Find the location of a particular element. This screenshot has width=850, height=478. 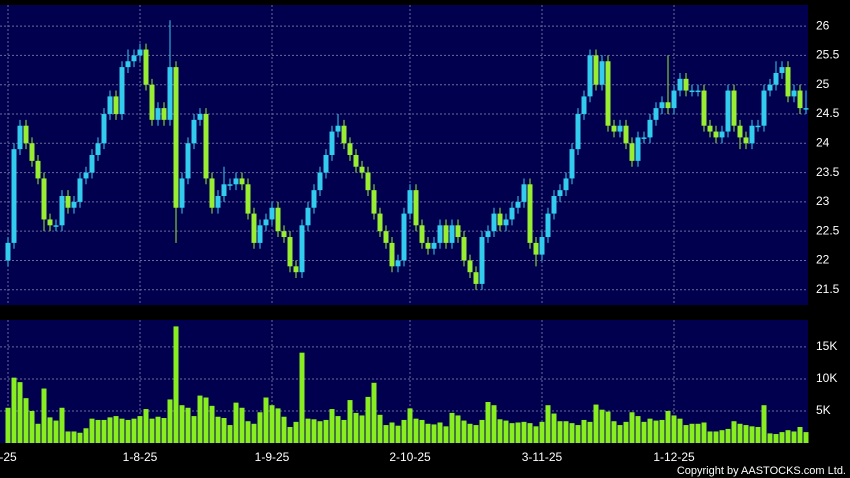

y-tick-label: 25 is located at coordinates (823, 84).